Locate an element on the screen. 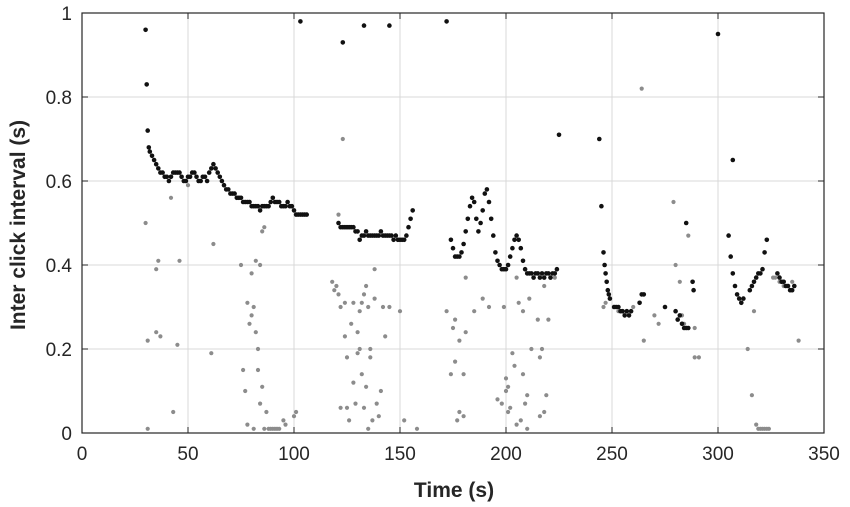  y-tick-label: 0.2 is located at coordinates (59, 350).